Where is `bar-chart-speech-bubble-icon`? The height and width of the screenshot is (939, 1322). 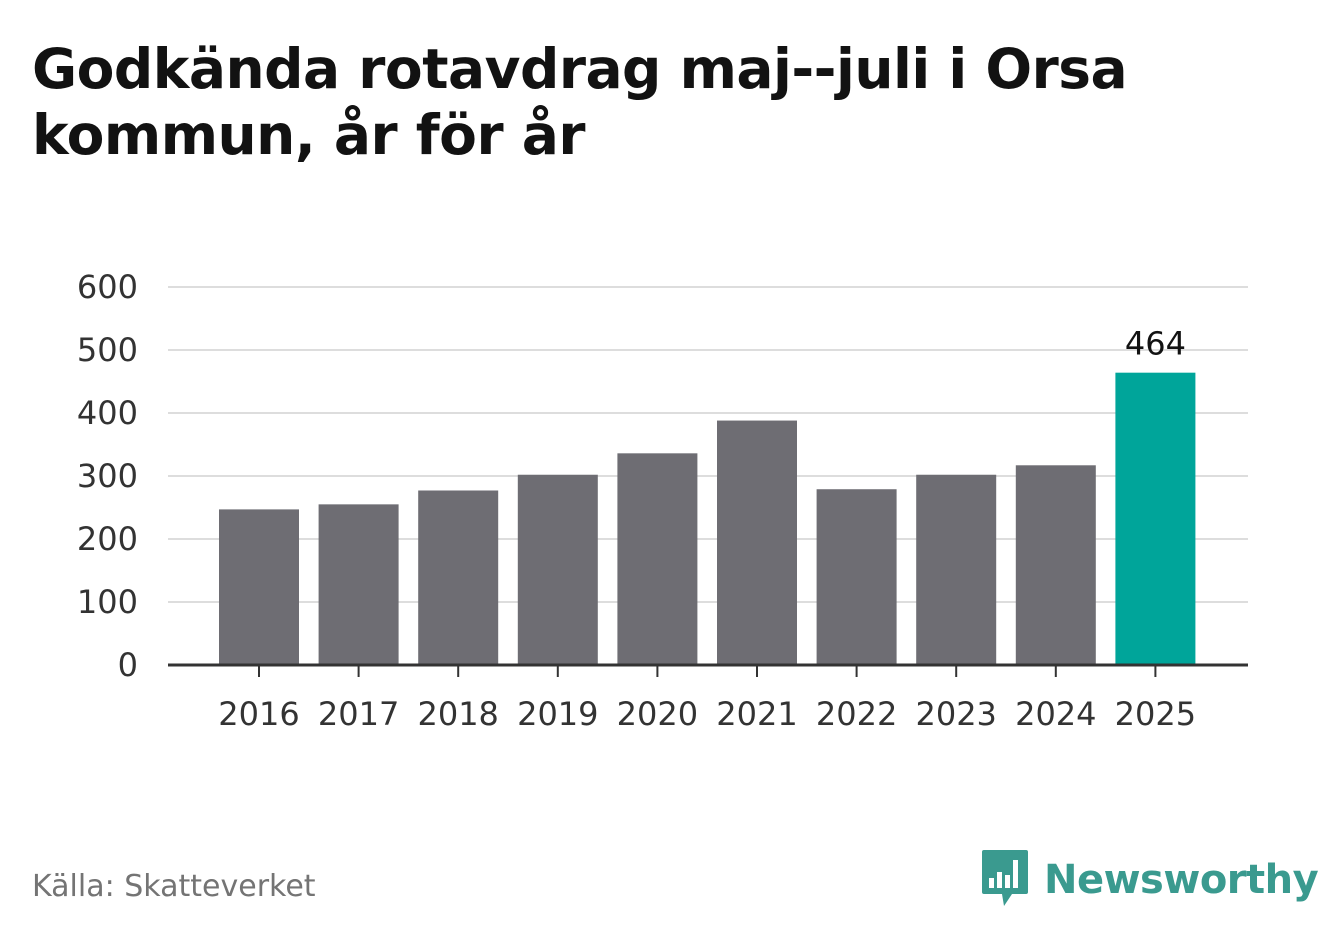
bar-chart-speech-bubble-icon is located at coordinates (1005, 880).